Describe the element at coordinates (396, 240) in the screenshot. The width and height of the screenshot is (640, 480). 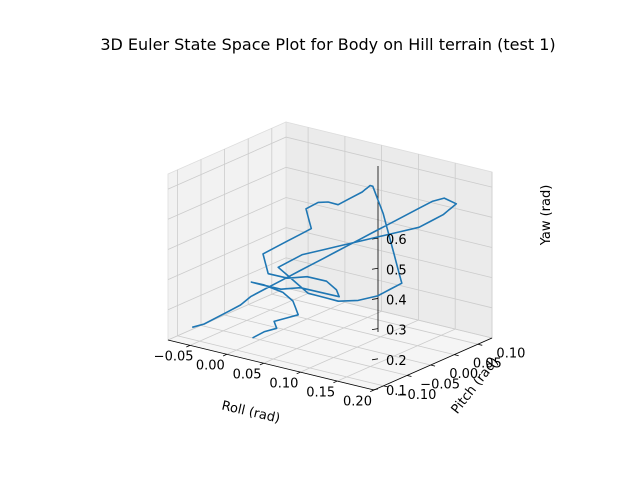
I see `z-tick-label: 0.6` at that location.